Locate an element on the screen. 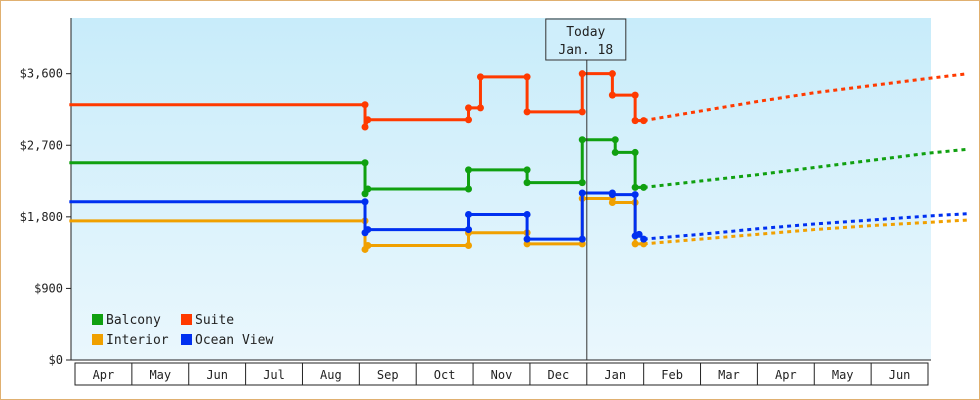 This screenshot has width=980, height=400. legend-swatch-interior is located at coordinates (97, 339).